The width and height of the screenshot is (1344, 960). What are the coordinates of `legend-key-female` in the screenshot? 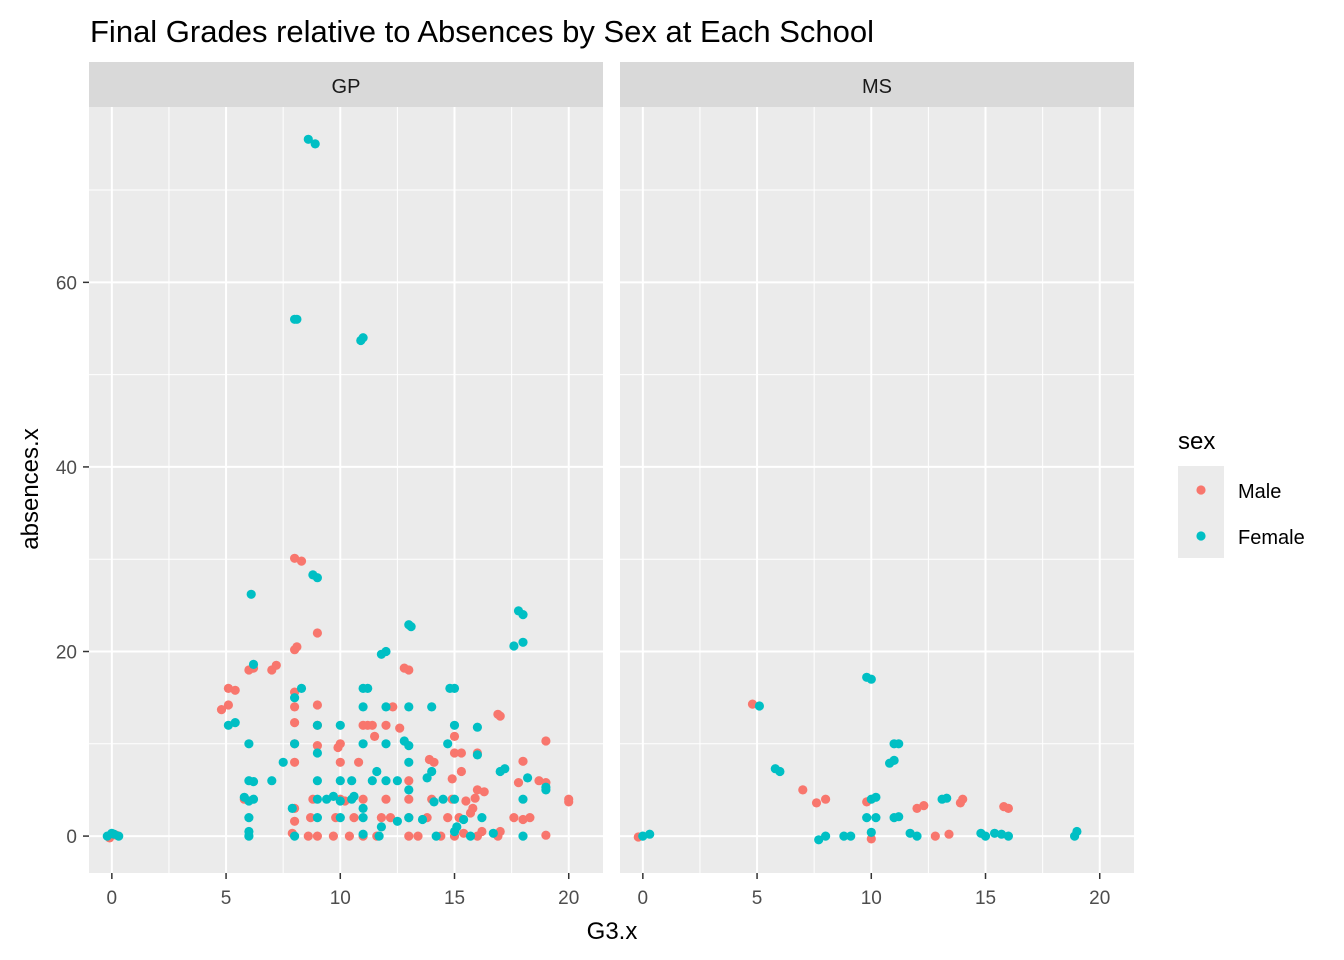 It's located at (1201, 536).